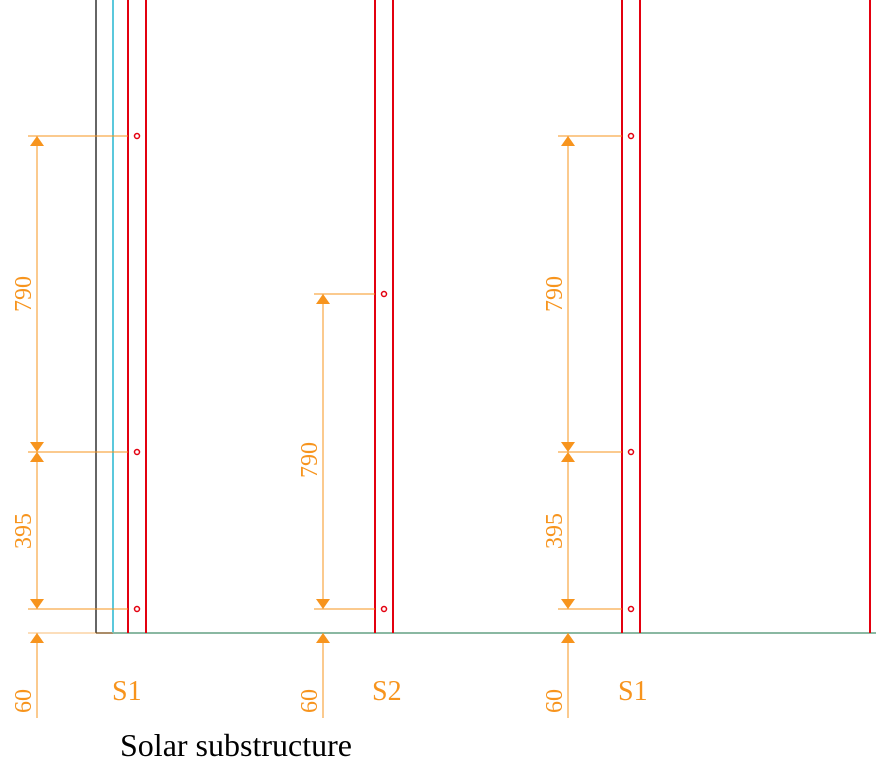  What do you see at coordinates (105, 317) in the screenshot?
I see `outer-frame` at bounding box center [105, 317].